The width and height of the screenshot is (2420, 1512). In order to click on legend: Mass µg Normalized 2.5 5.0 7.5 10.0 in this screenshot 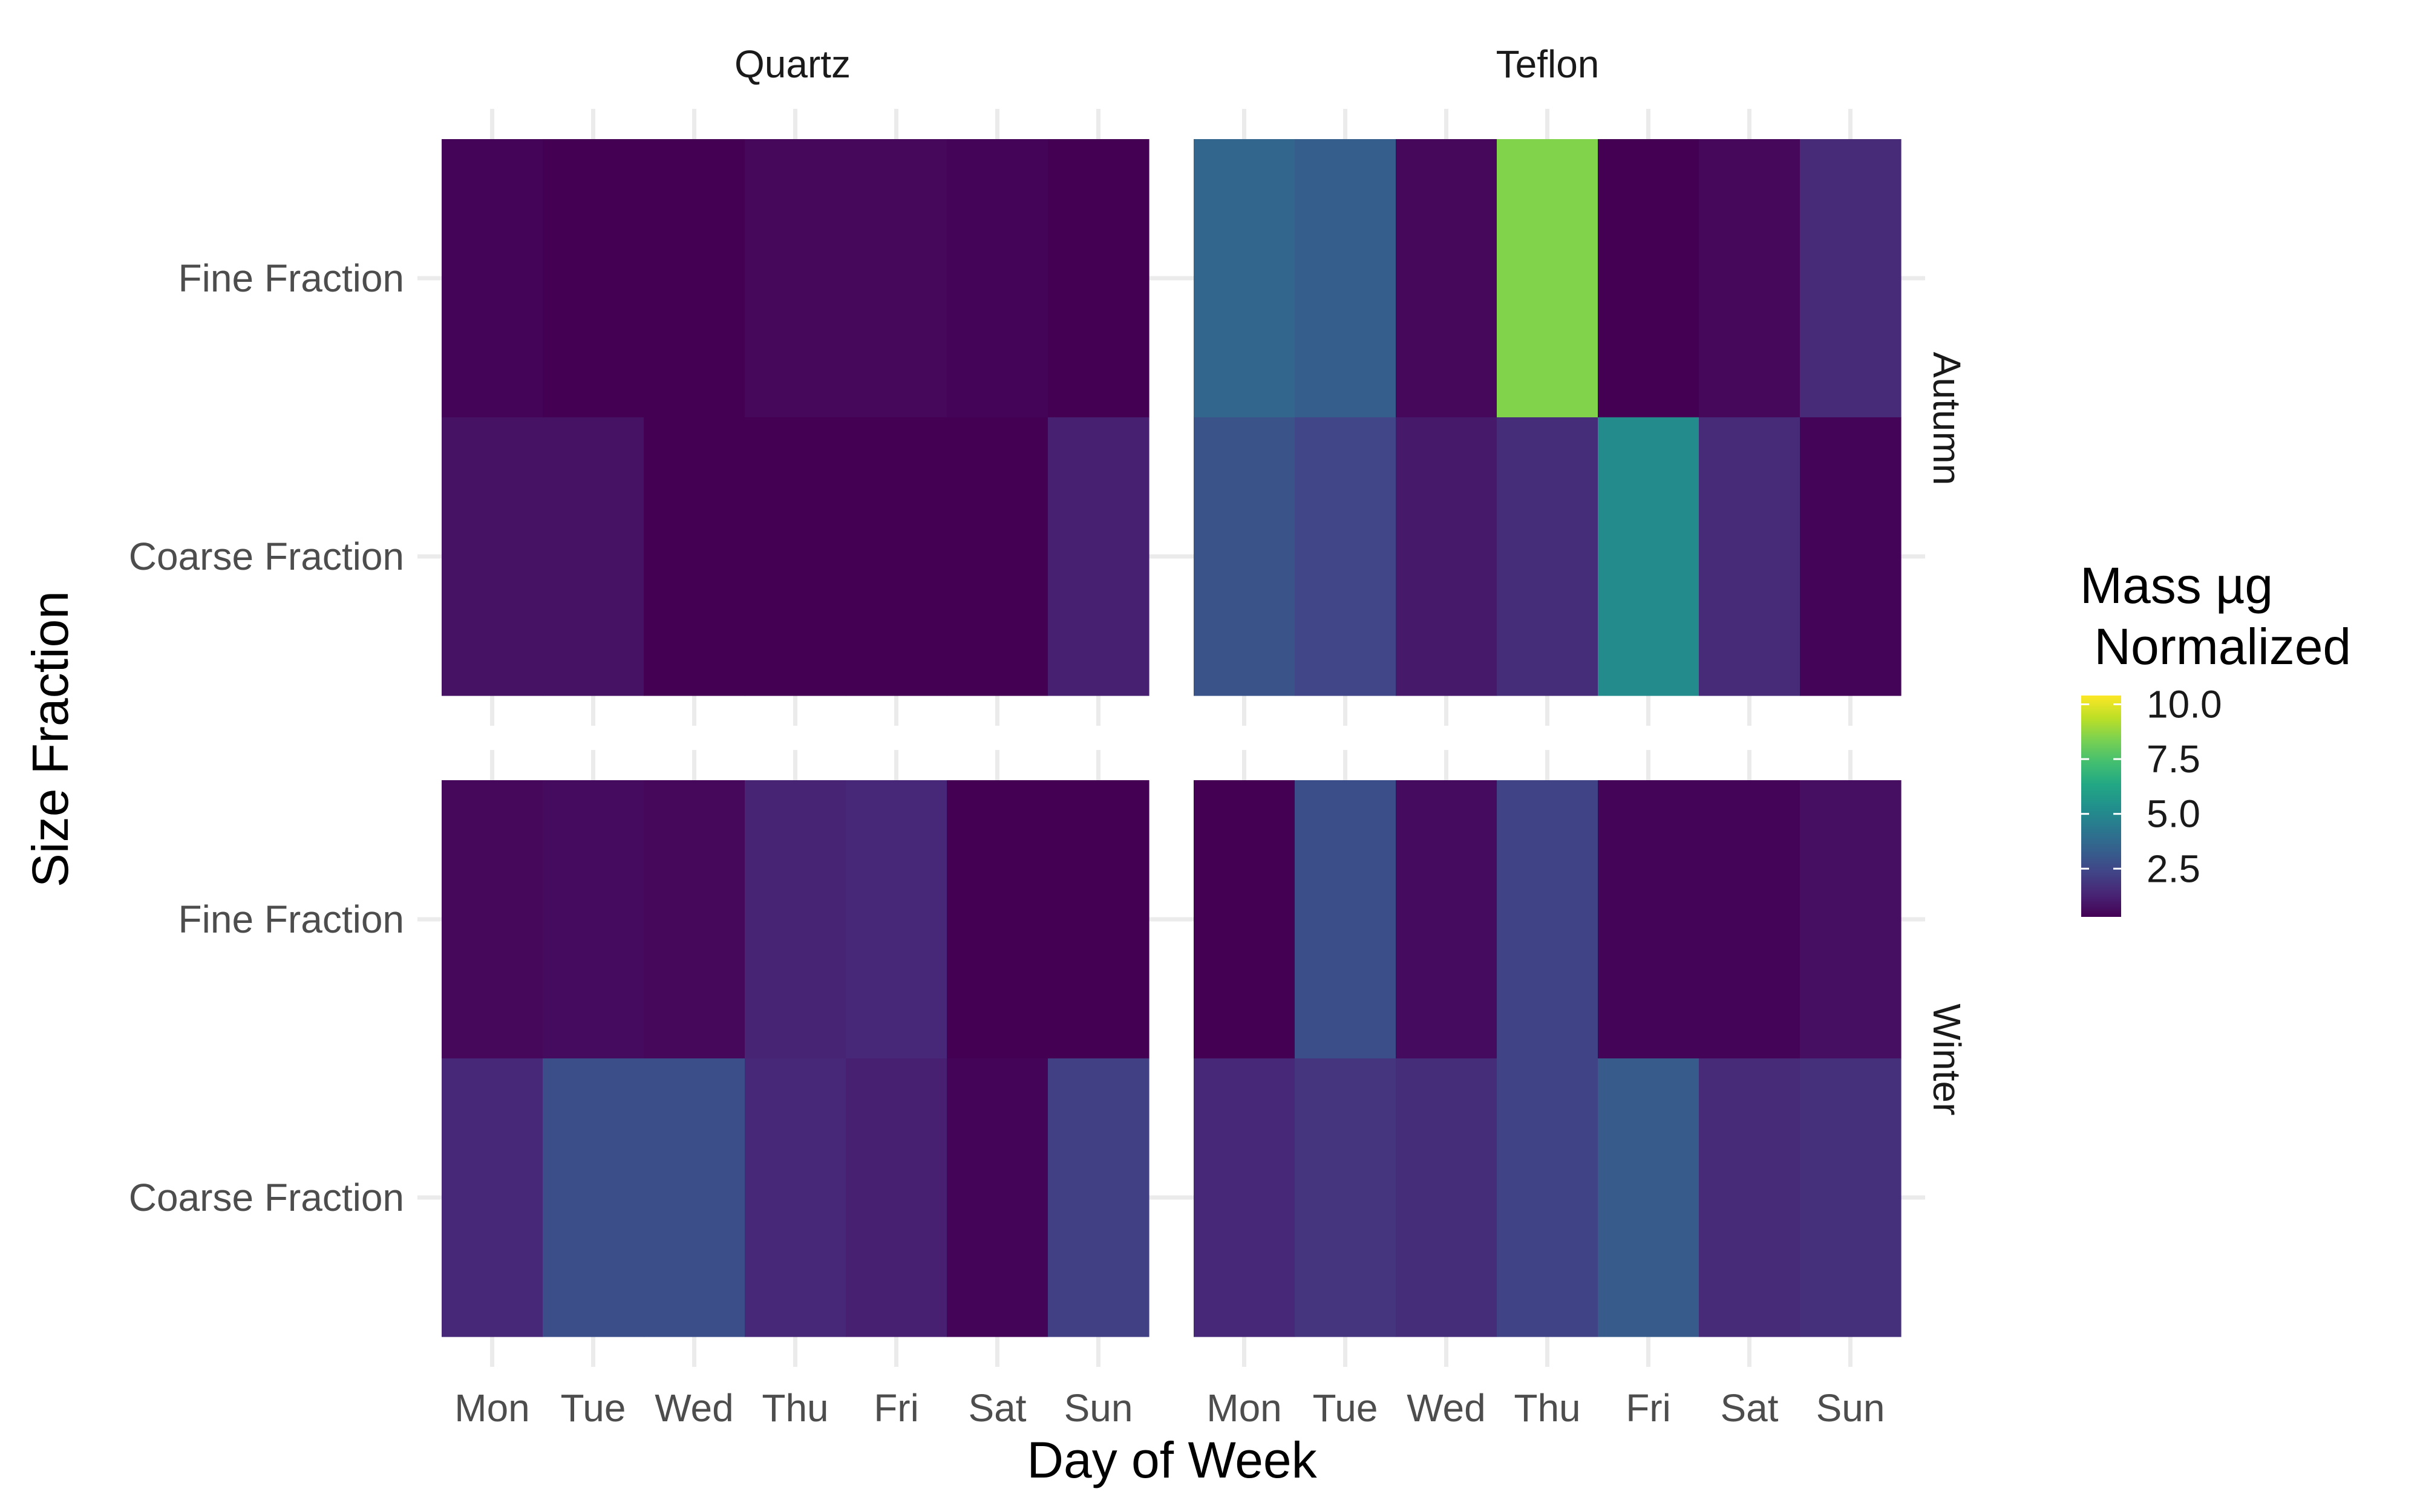, I will do `click(2215, 737)`.